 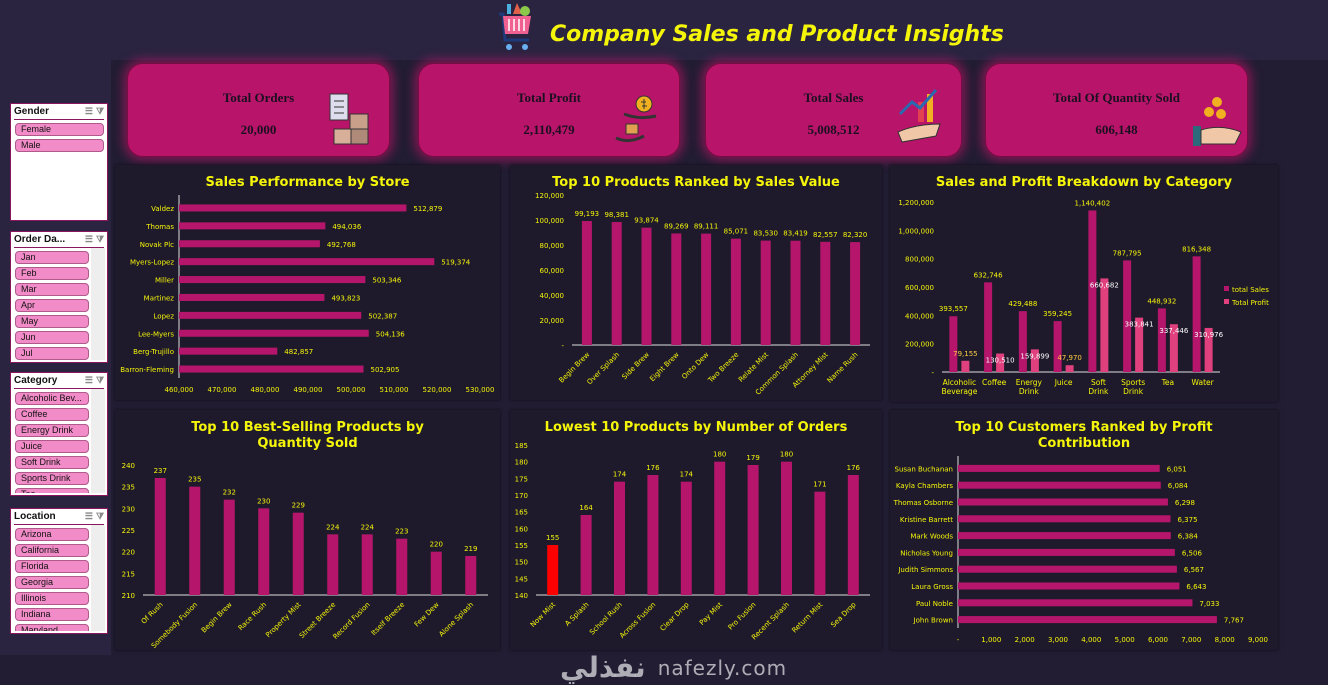 I want to click on x-tick-label: 7,000, so click(x=1191, y=640).